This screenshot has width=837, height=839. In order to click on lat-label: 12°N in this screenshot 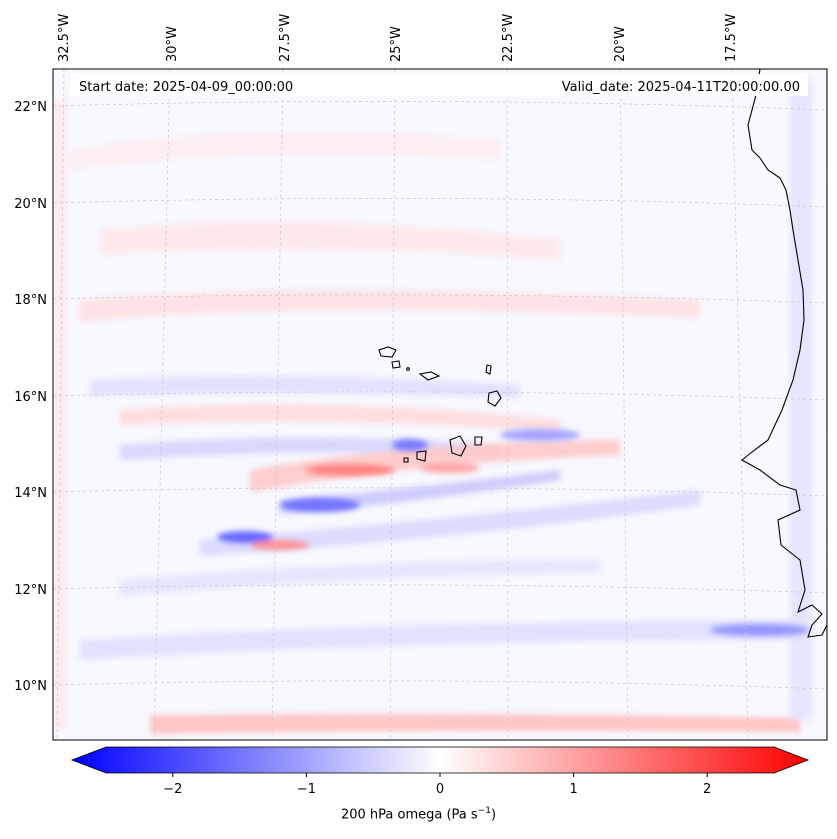, I will do `click(30, 590)`.